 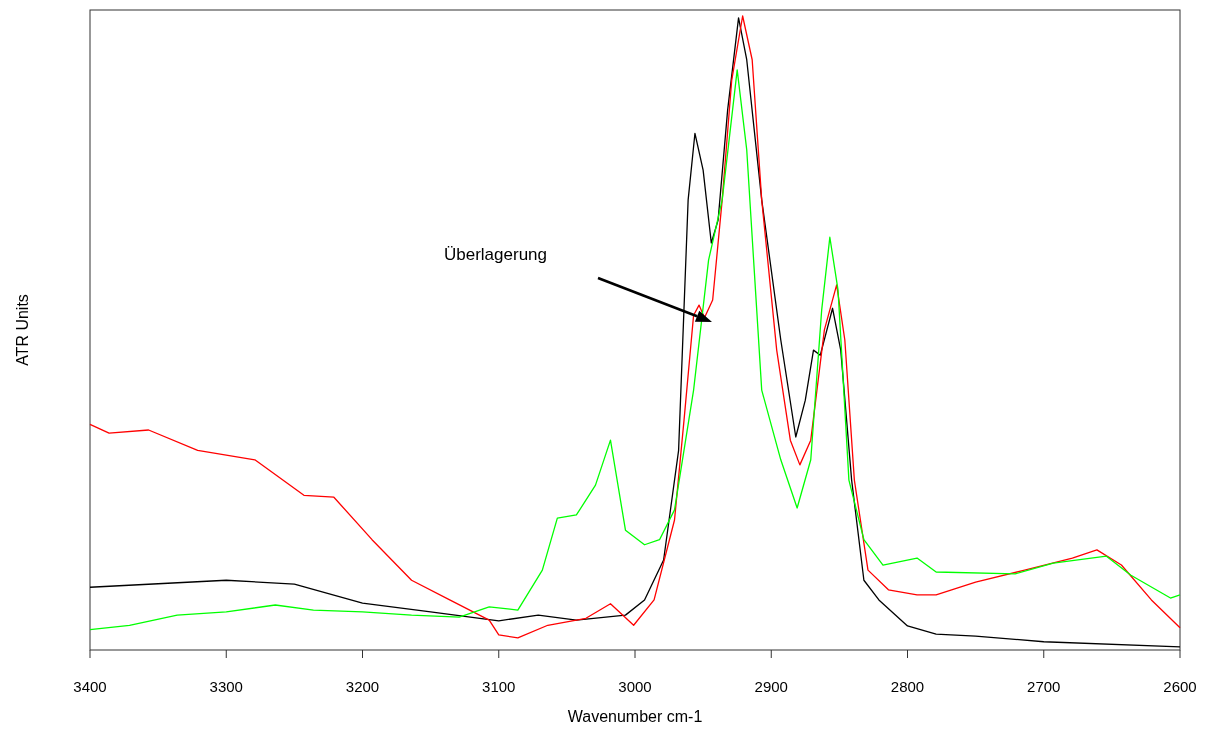 What do you see at coordinates (1044, 686) in the screenshot?
I see `x-tick-label: 2700` at bounding box center [1044, 686].